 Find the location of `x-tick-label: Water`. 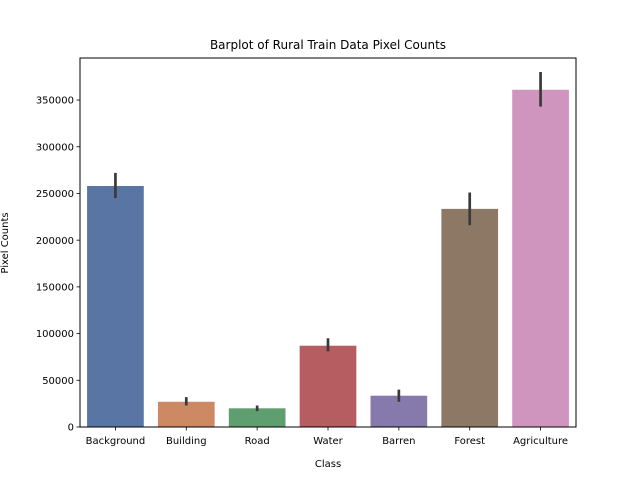

x-tick-label: Water is located at coordinates (328, 441).